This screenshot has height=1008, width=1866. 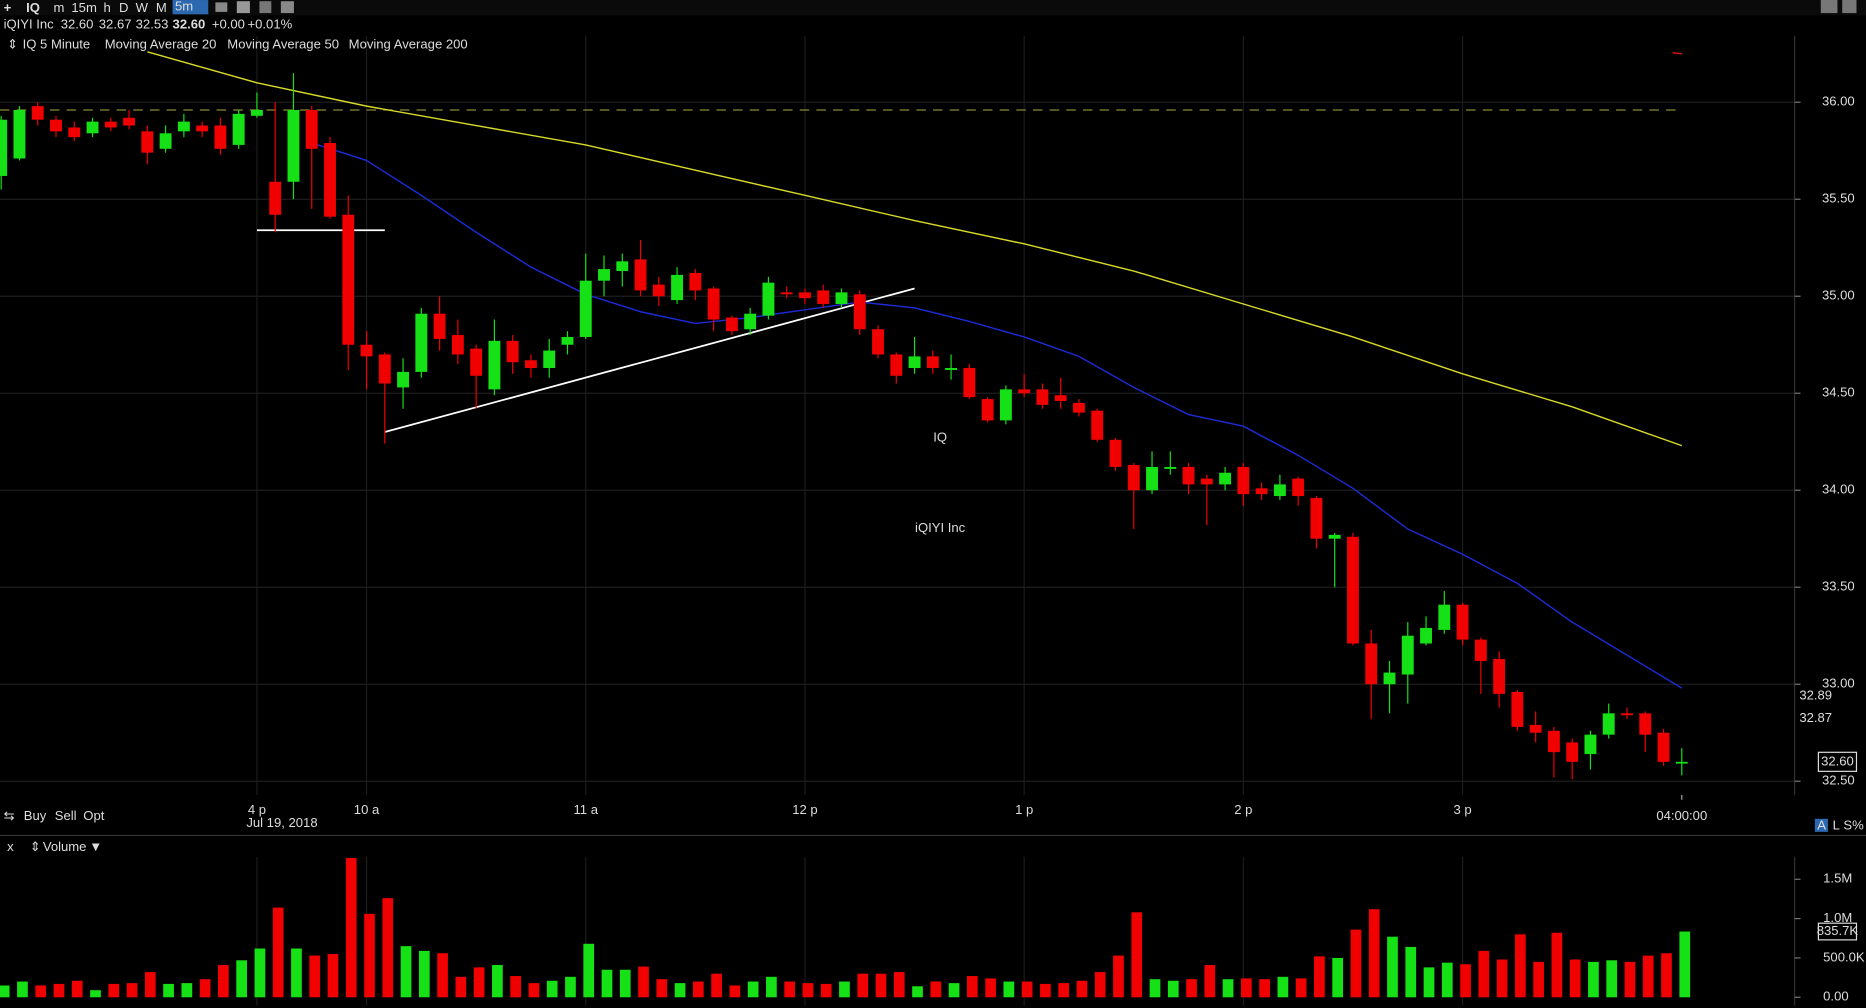 I want to click on scale-button: S%, so click(x=1853, y=824).